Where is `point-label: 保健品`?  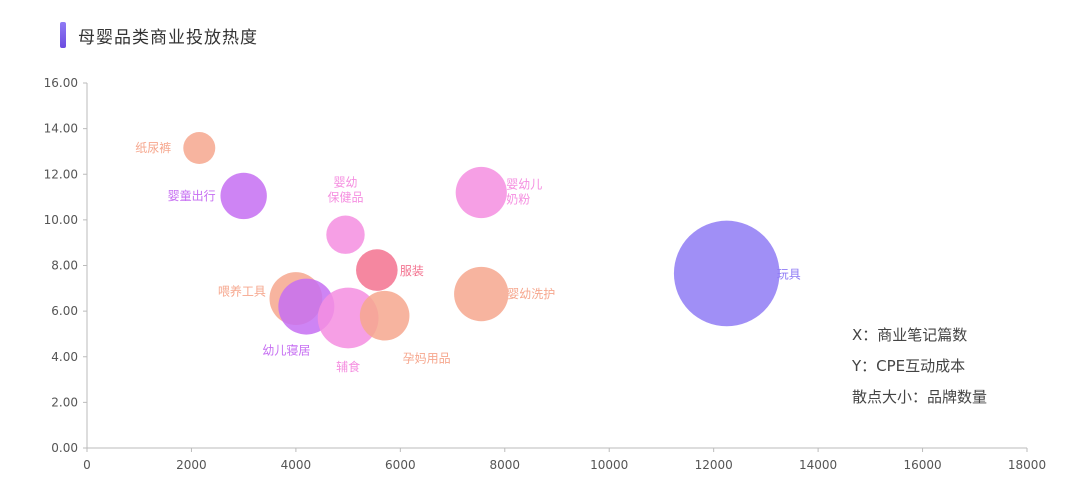
point-label: 保健品 is located at coordinates (345, 198).